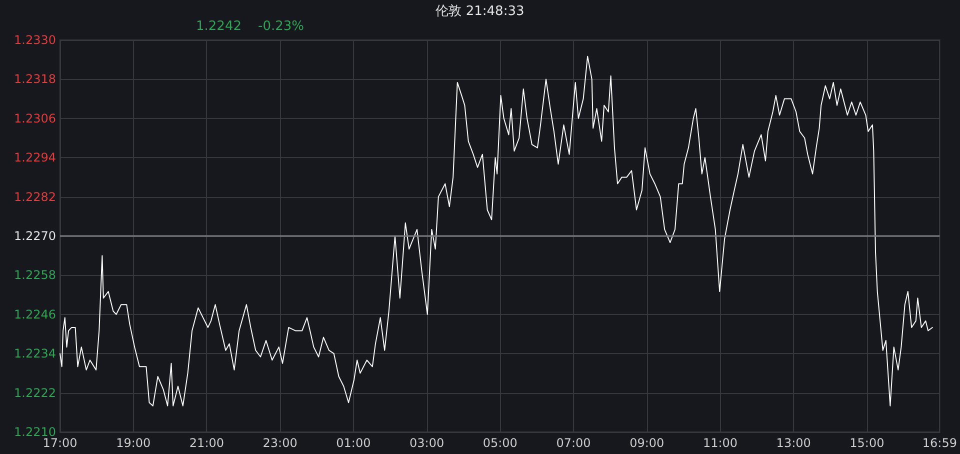  What do you see at coordinates (280, 443) in the screenshot?
I see `x-tick-label: 23:00` at bounding box center [280, 443].